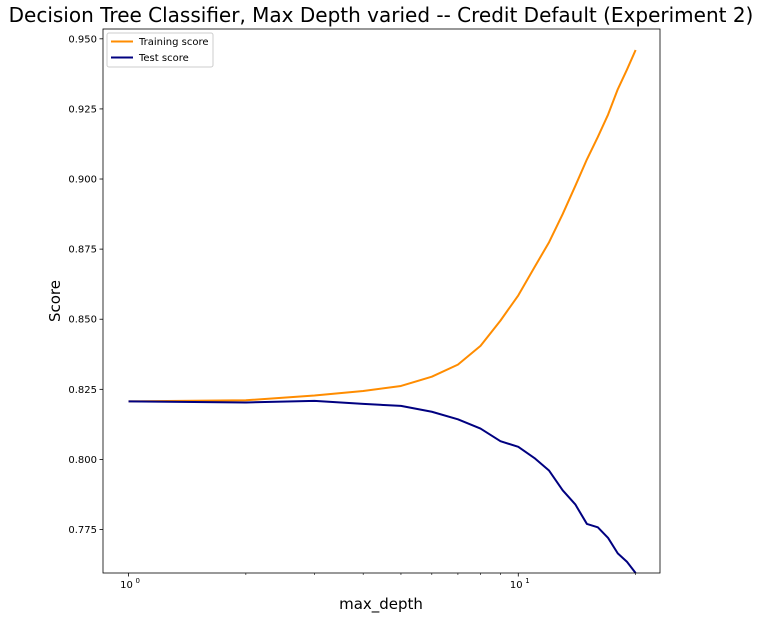 This screenshot has width=761, height=620. I want to click on legend-label-test-score: Test score, so click(163, 58).